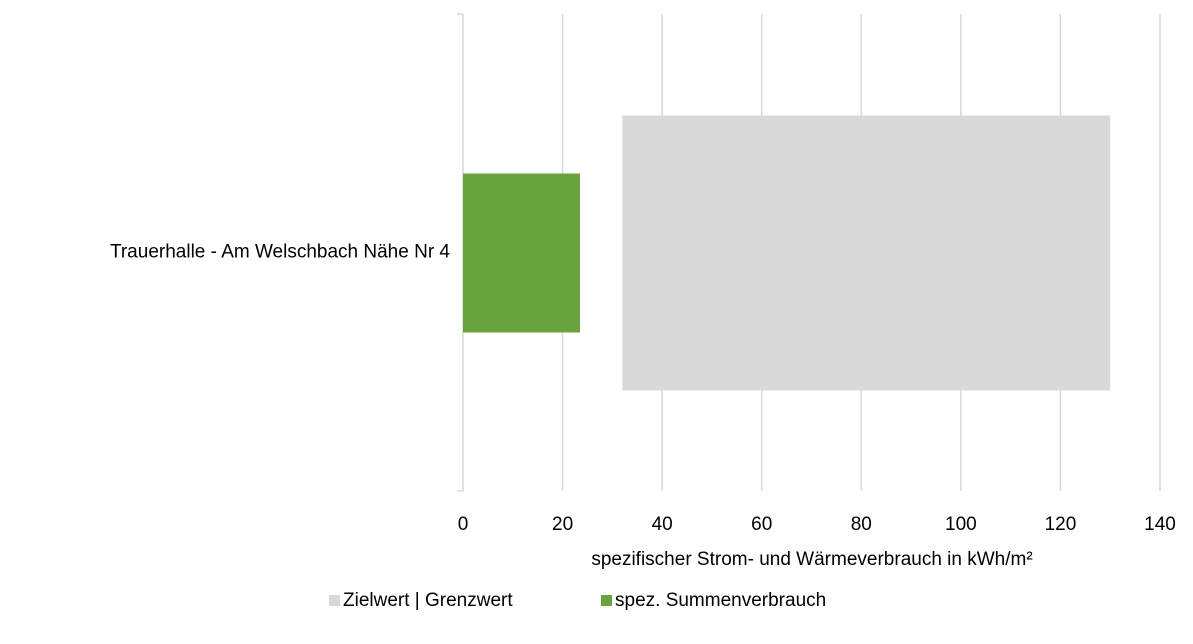 The width and height of the screenshot is (1193, 644). Describe the element at coordinates (720, 600) in the screenshot. I see `legend-label: spez. Summenverbrauch` at that location.